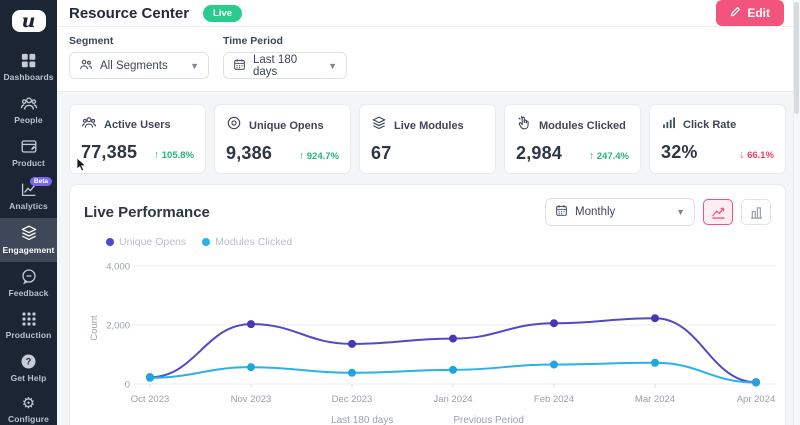  Describe the element at coordinates (717, 139) in the screenshot. I see `stat-card-click-rate: Click Rate 32% ↓ 66.1%` at that location.